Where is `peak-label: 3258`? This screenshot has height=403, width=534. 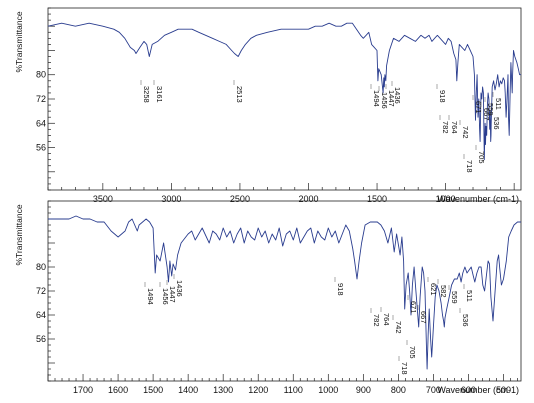 peak-label: 3258 is located at coordinates (146, 94).